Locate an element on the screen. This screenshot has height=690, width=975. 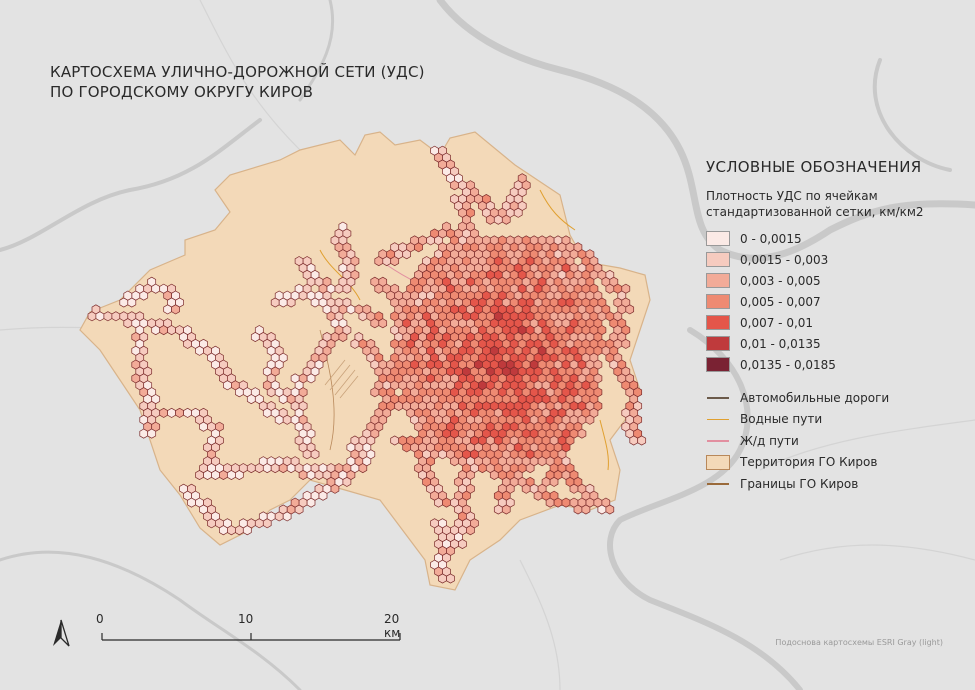
river-northeast is located at coordinates (912, 115).